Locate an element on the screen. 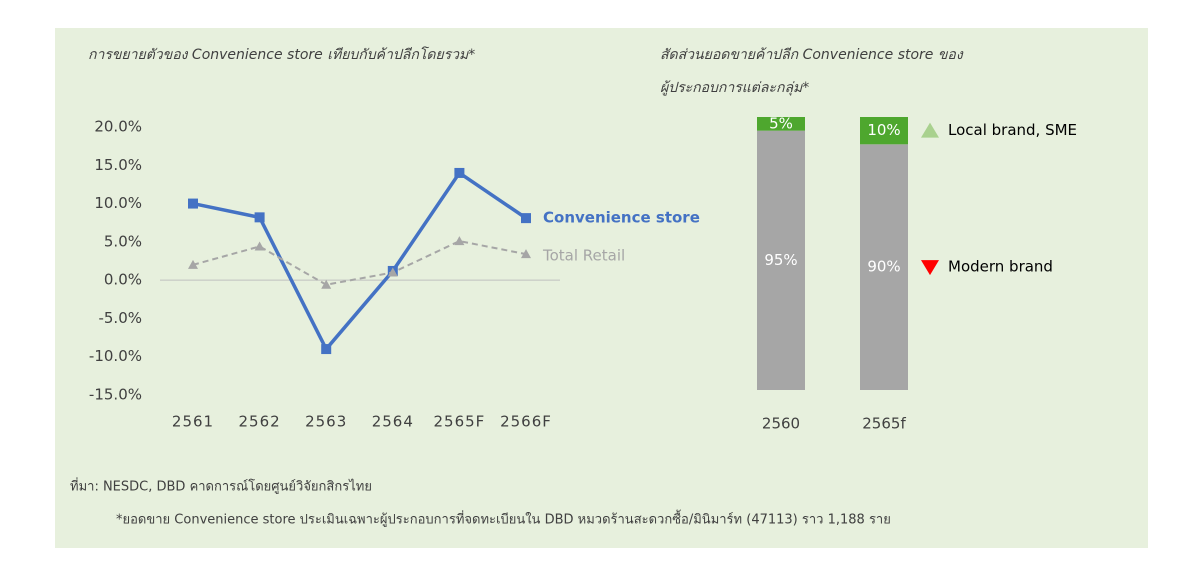  y-tick-label: 0.0% is located at coordinates (123, 280).